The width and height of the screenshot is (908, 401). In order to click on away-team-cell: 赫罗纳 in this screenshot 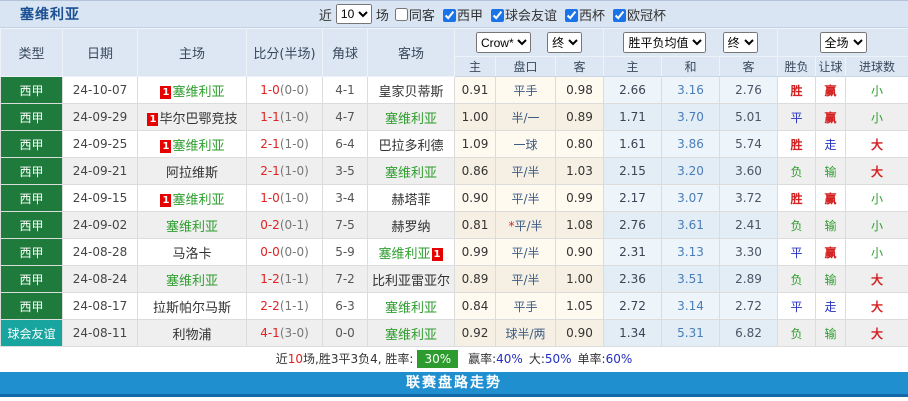, I will do `click(411, 225)`.